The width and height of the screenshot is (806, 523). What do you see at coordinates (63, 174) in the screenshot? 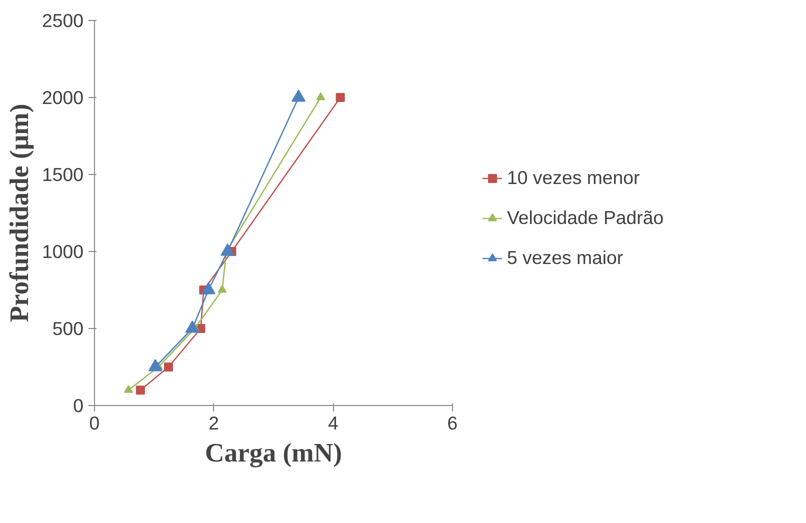
I see `y-tick-label: 1500` at bounding box center [63, 174].